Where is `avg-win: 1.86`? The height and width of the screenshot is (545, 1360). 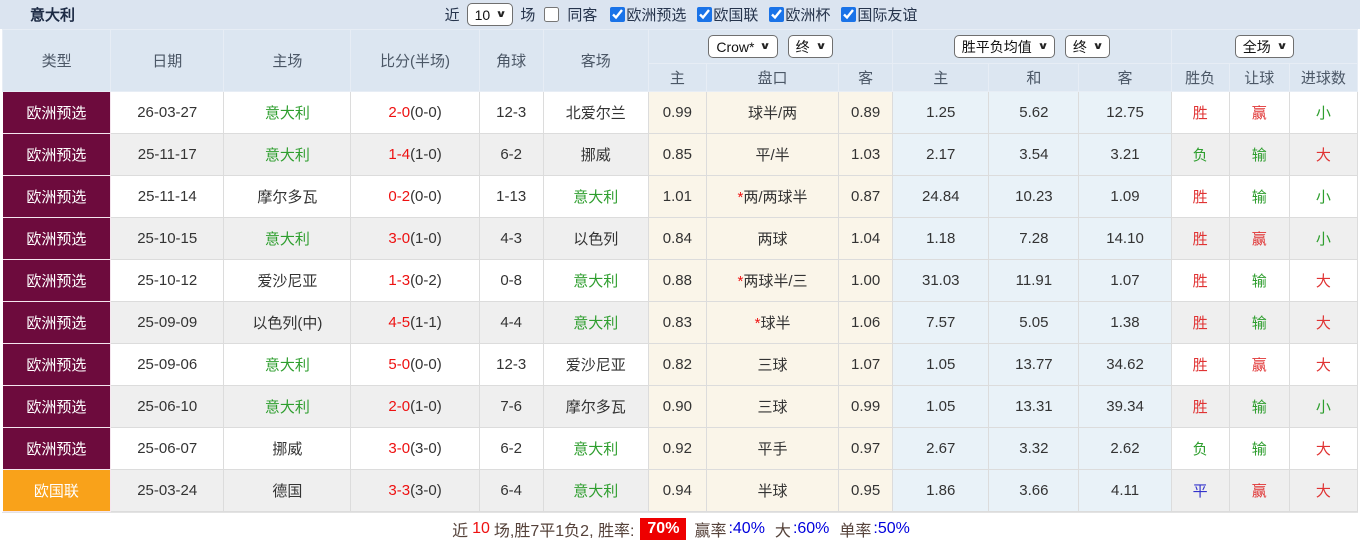 avg-win: 1.86 is located at coordinates (941, 490).